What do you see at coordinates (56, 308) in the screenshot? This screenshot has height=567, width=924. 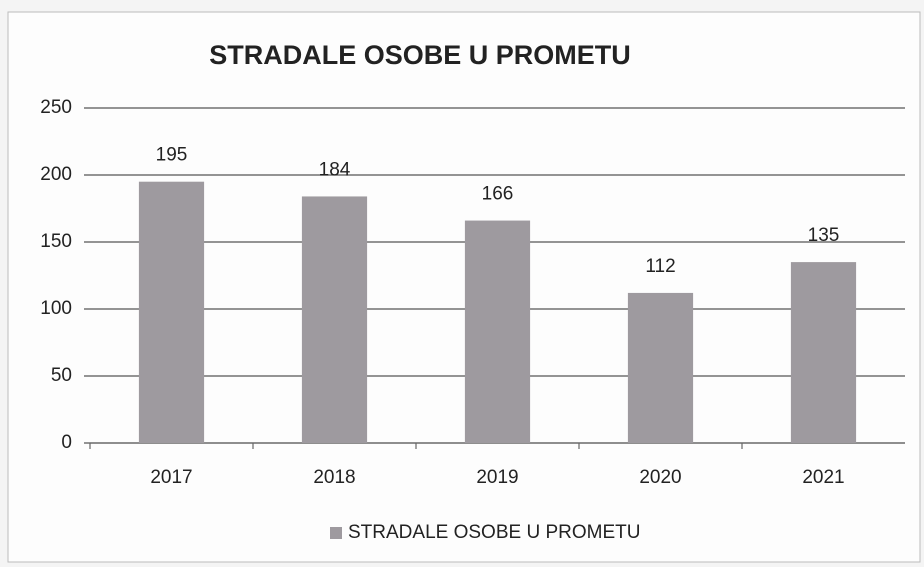 I see `y-tick-label: 100` at bounding box center [56, 308].